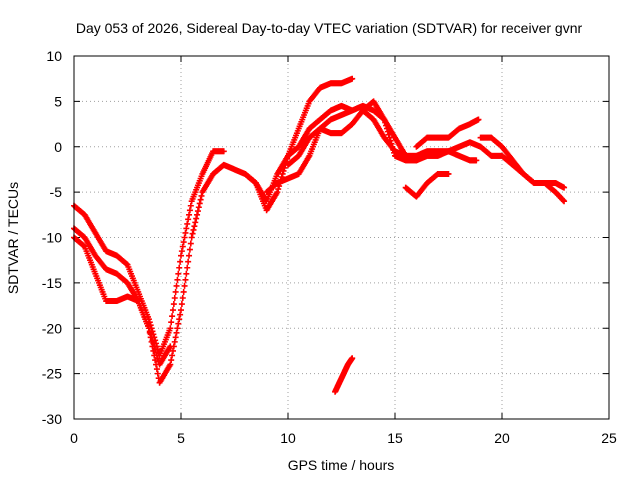 Image resolution: width=640 pixels, height=480 pixels. Describe the element at coordinates (502, 438) in the screenshot. I see `x-tick-label: 20` at that location.